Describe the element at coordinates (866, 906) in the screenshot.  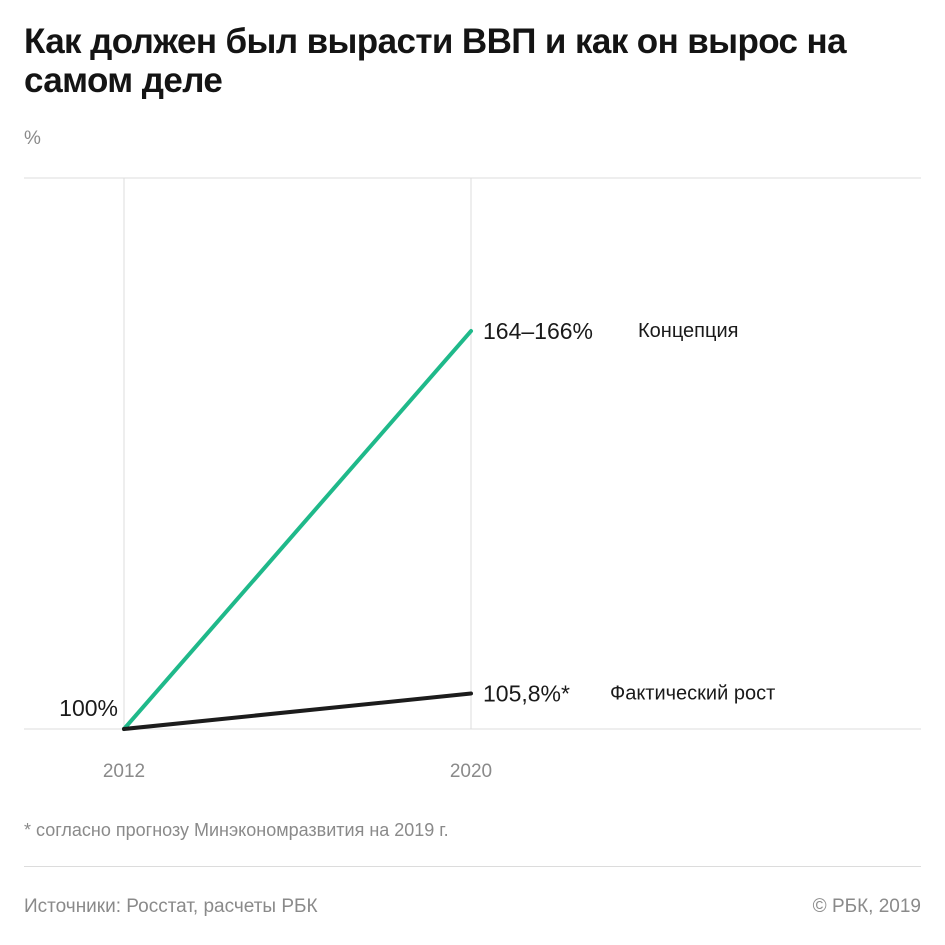
I see `copyright: © РБК, 2019` at that location.